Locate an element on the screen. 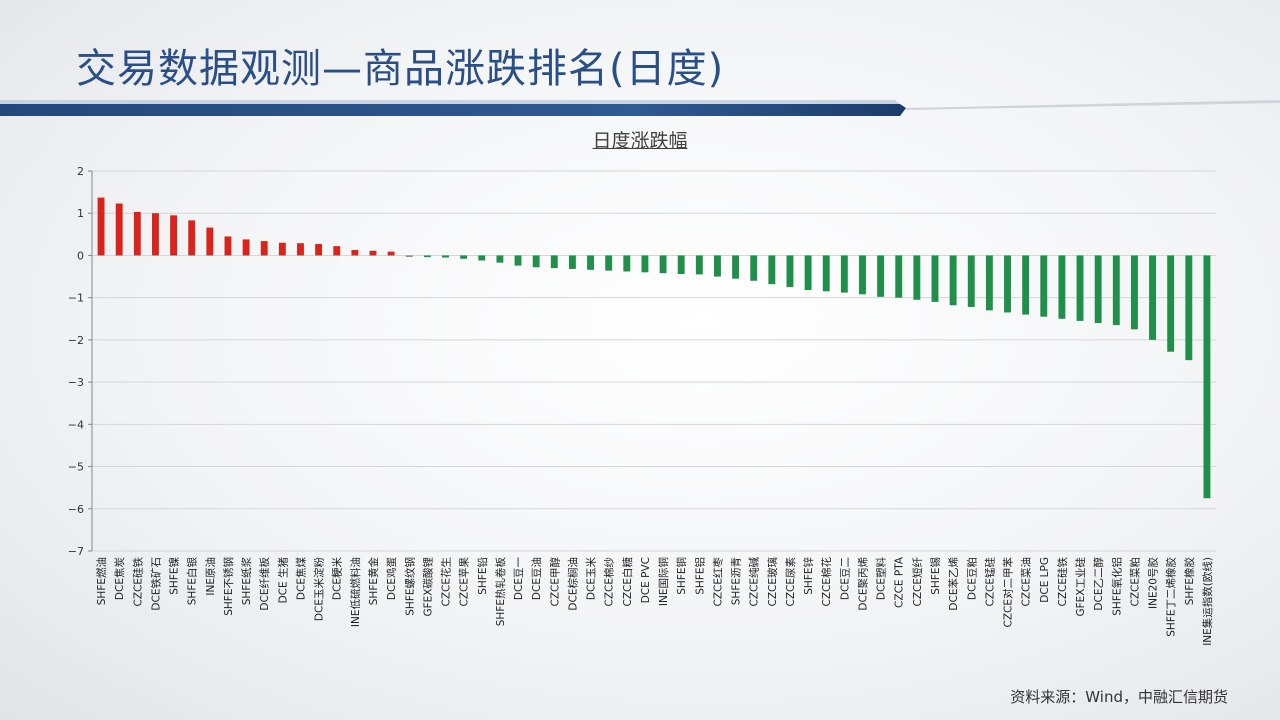  x-tick-label: CZCE菜粕 is located at coordinates (1134, 582).